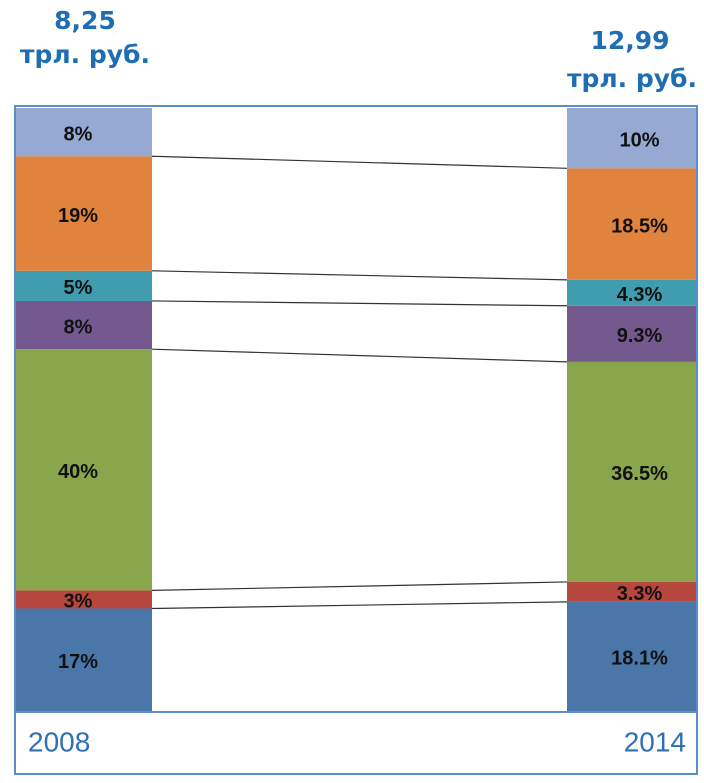 Image resolution: width=704 pixels, height=783 pixels. I want to click on value-label: 36.5%, so click(639, 474).